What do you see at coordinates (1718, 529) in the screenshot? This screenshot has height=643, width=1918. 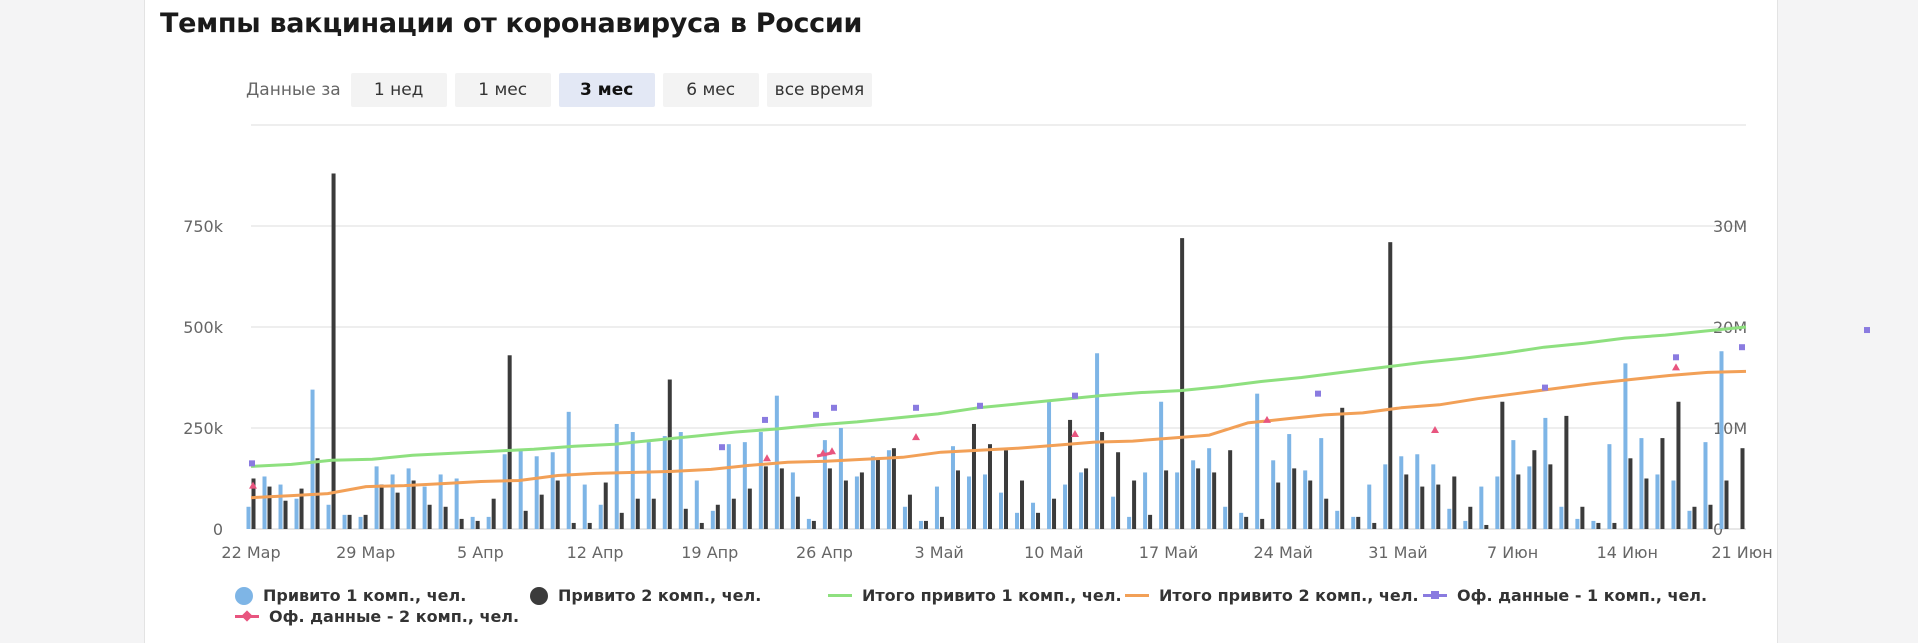 I see `y-right-tick-label: 0` at bounding box center [1718, 529].